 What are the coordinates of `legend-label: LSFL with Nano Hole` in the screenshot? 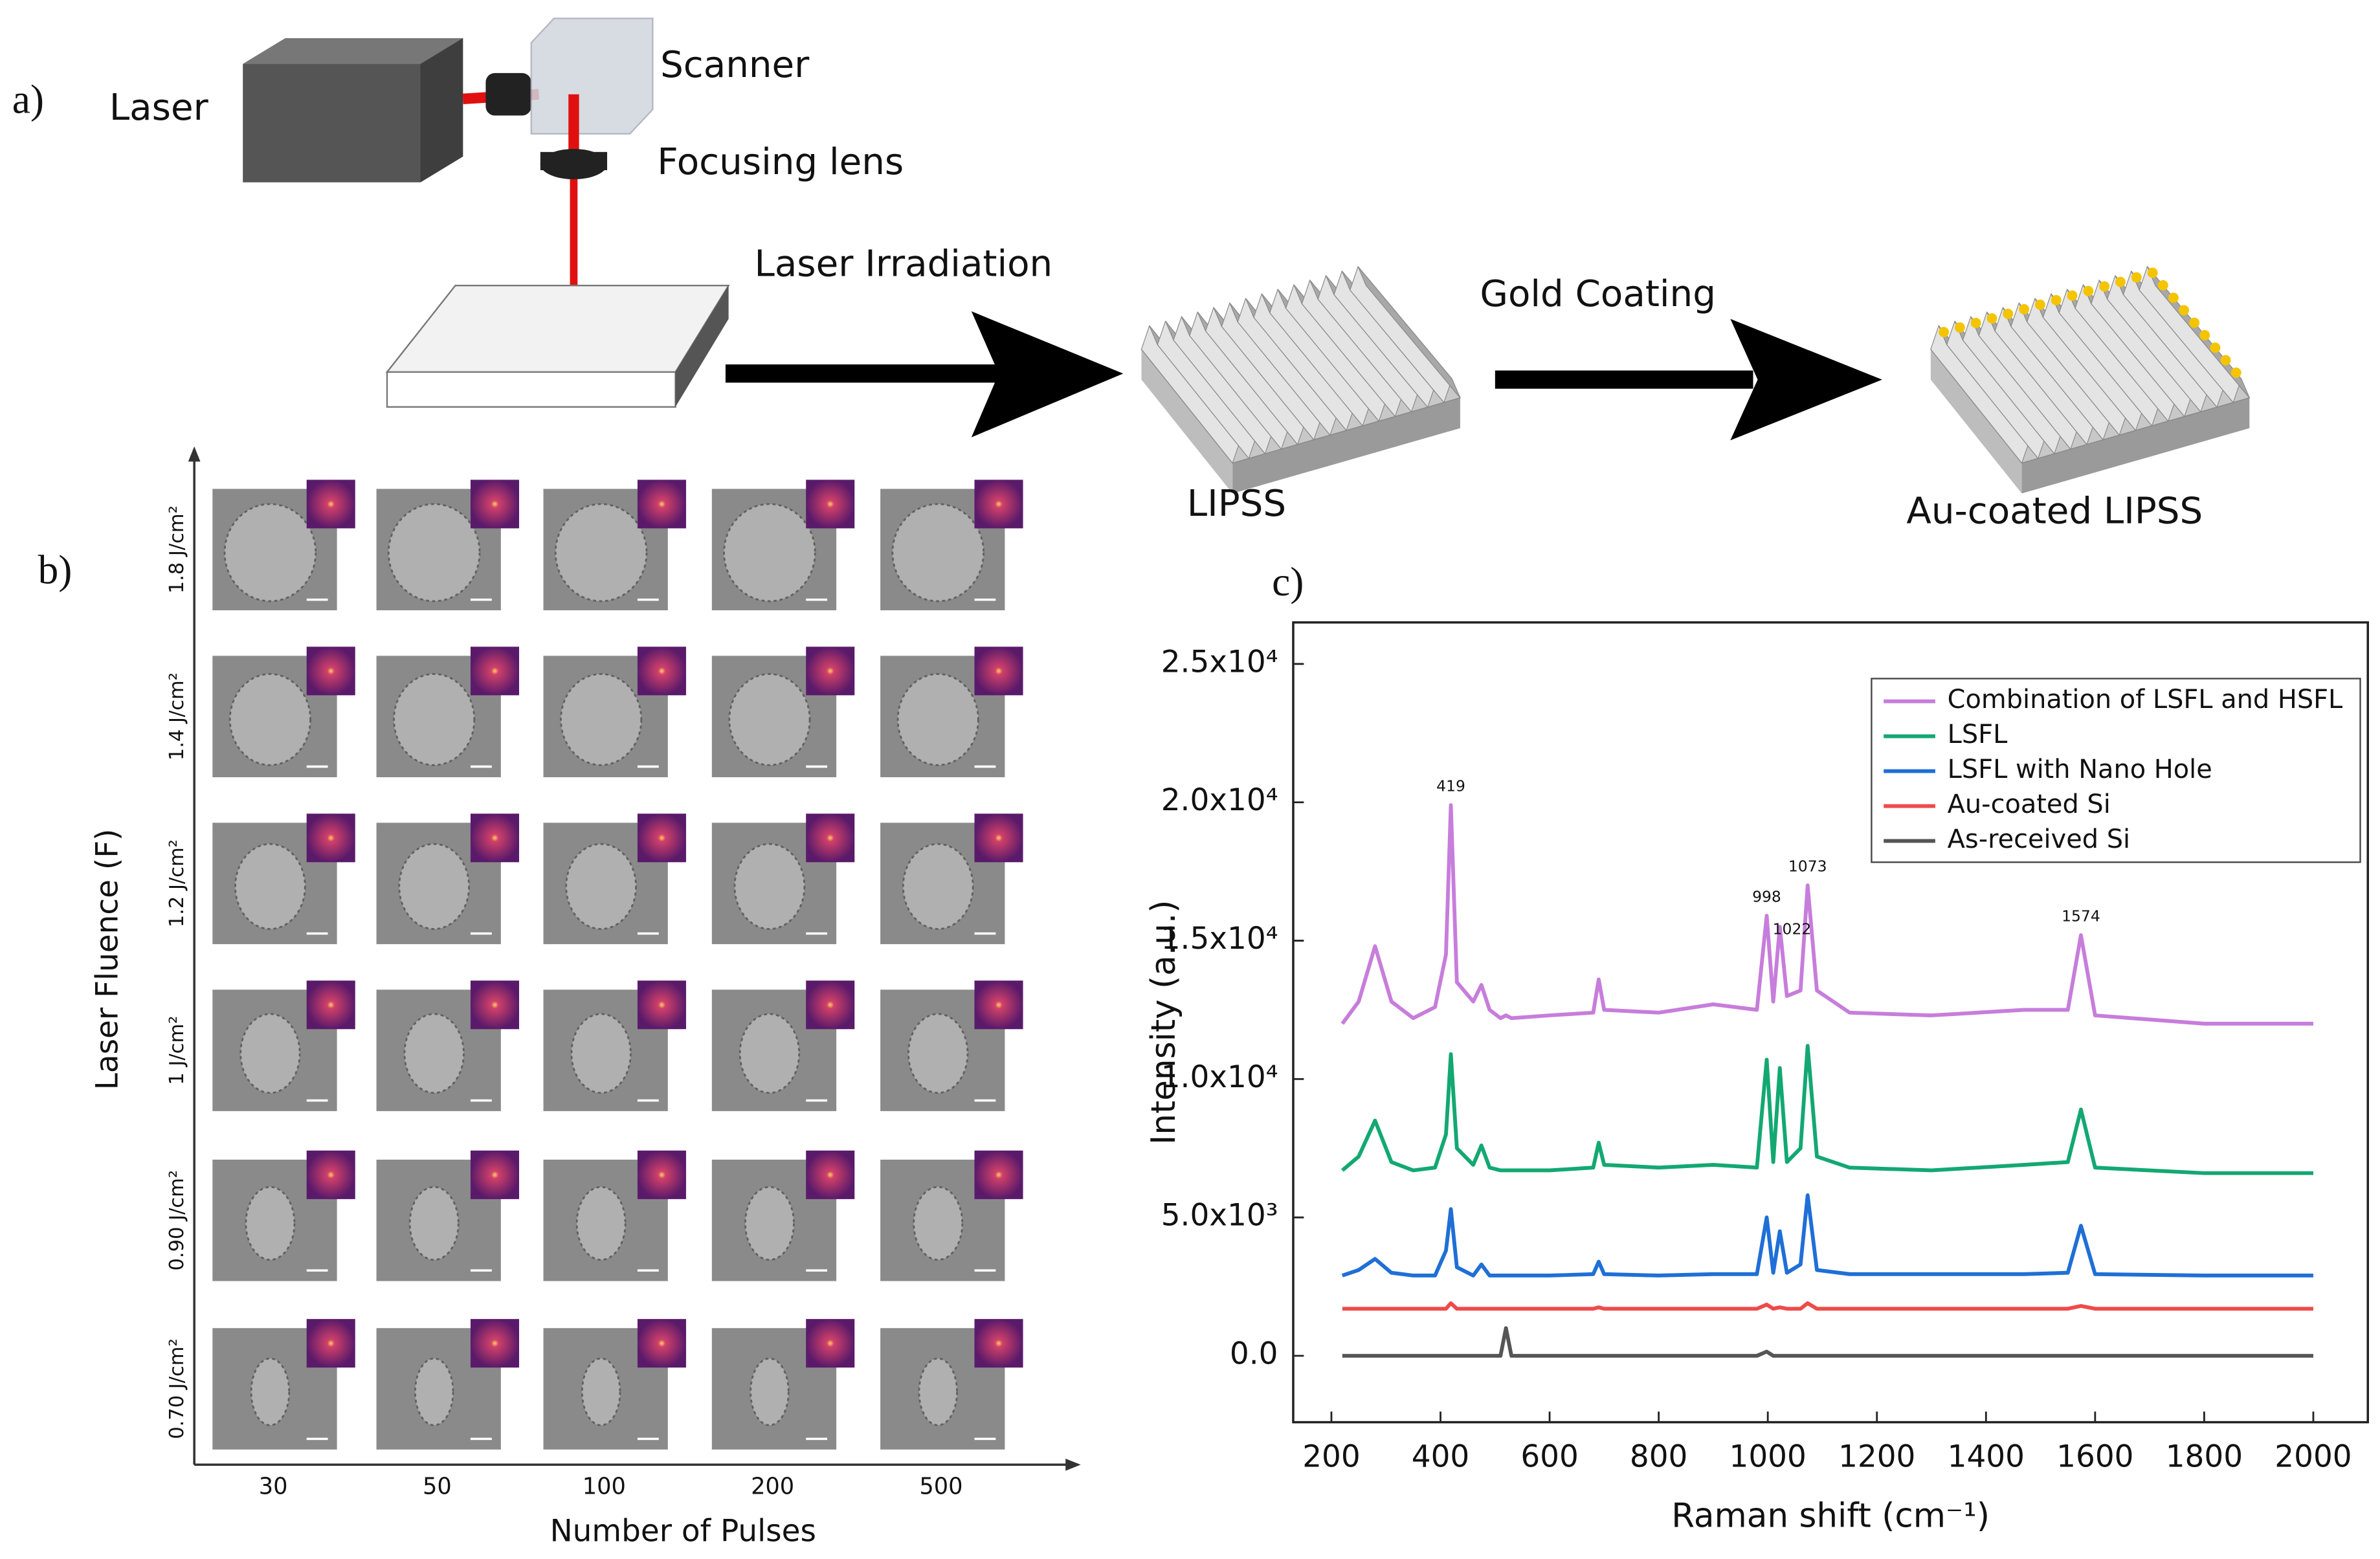 It's located at (2080, 769).